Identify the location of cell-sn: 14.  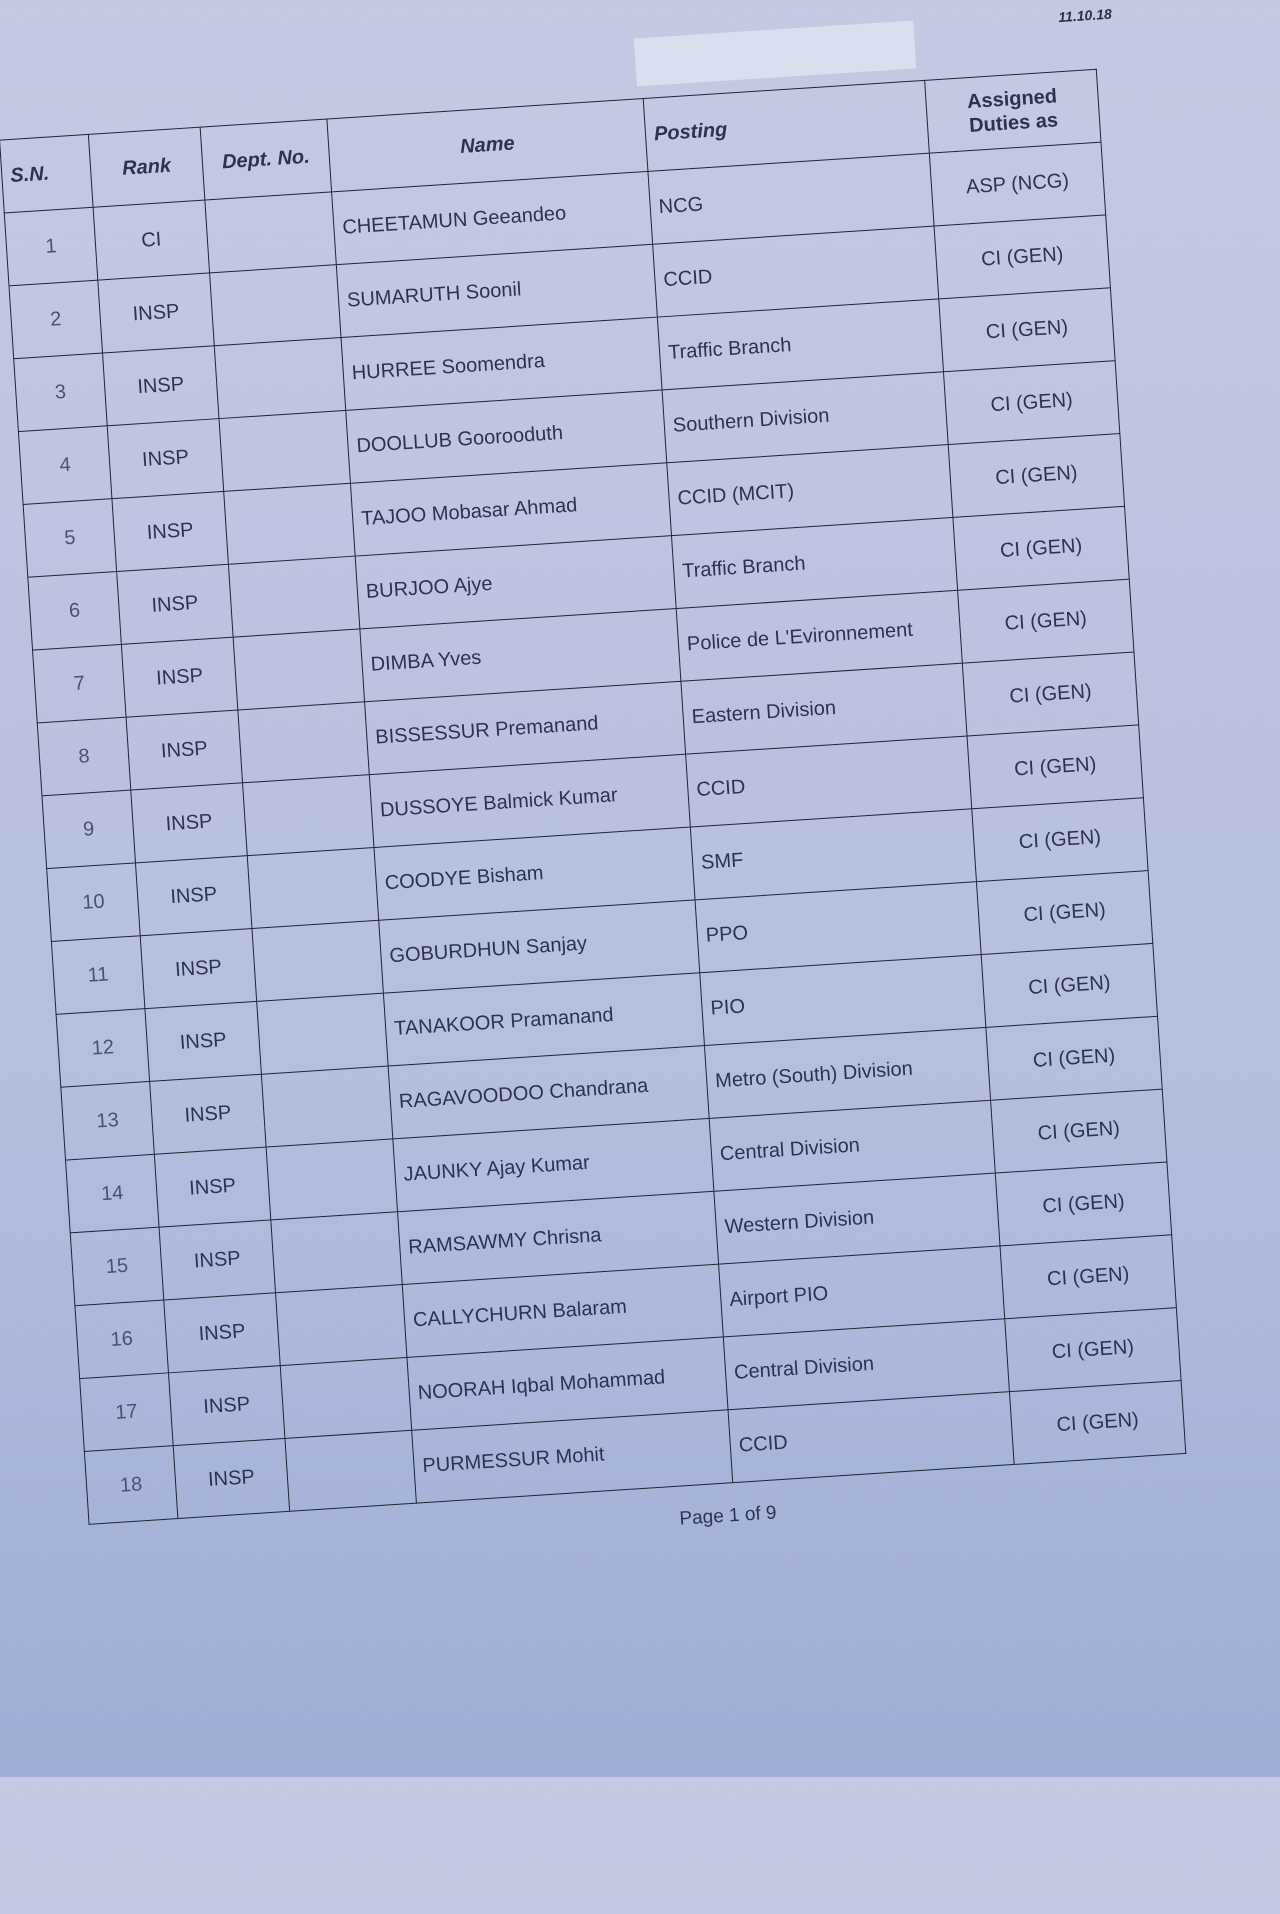
(112, 1193).